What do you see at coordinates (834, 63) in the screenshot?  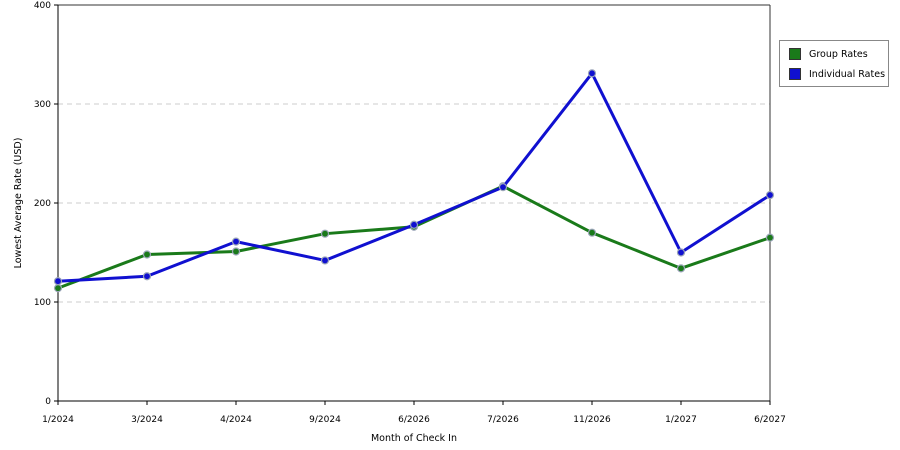 I see `legend: Group Rates Individual Rates` at bounding box center [834, 63].